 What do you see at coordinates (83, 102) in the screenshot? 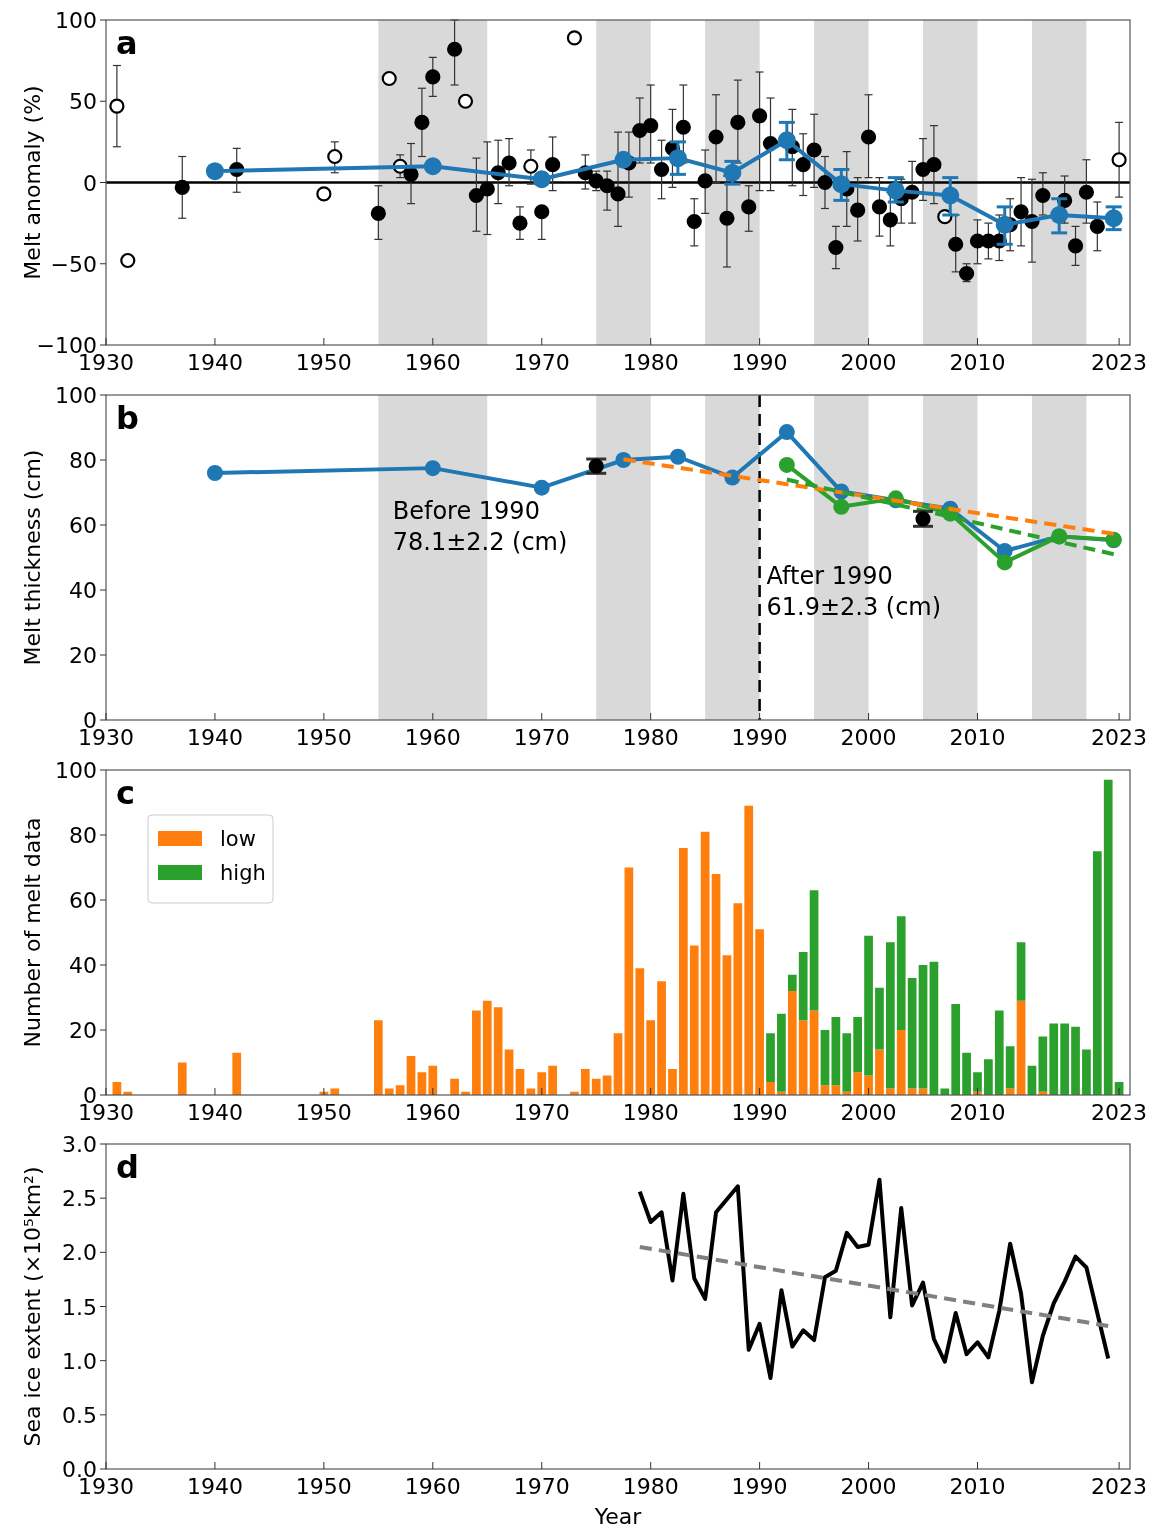
I see `y-tick-label: 50` at bounding box center [83, 102].